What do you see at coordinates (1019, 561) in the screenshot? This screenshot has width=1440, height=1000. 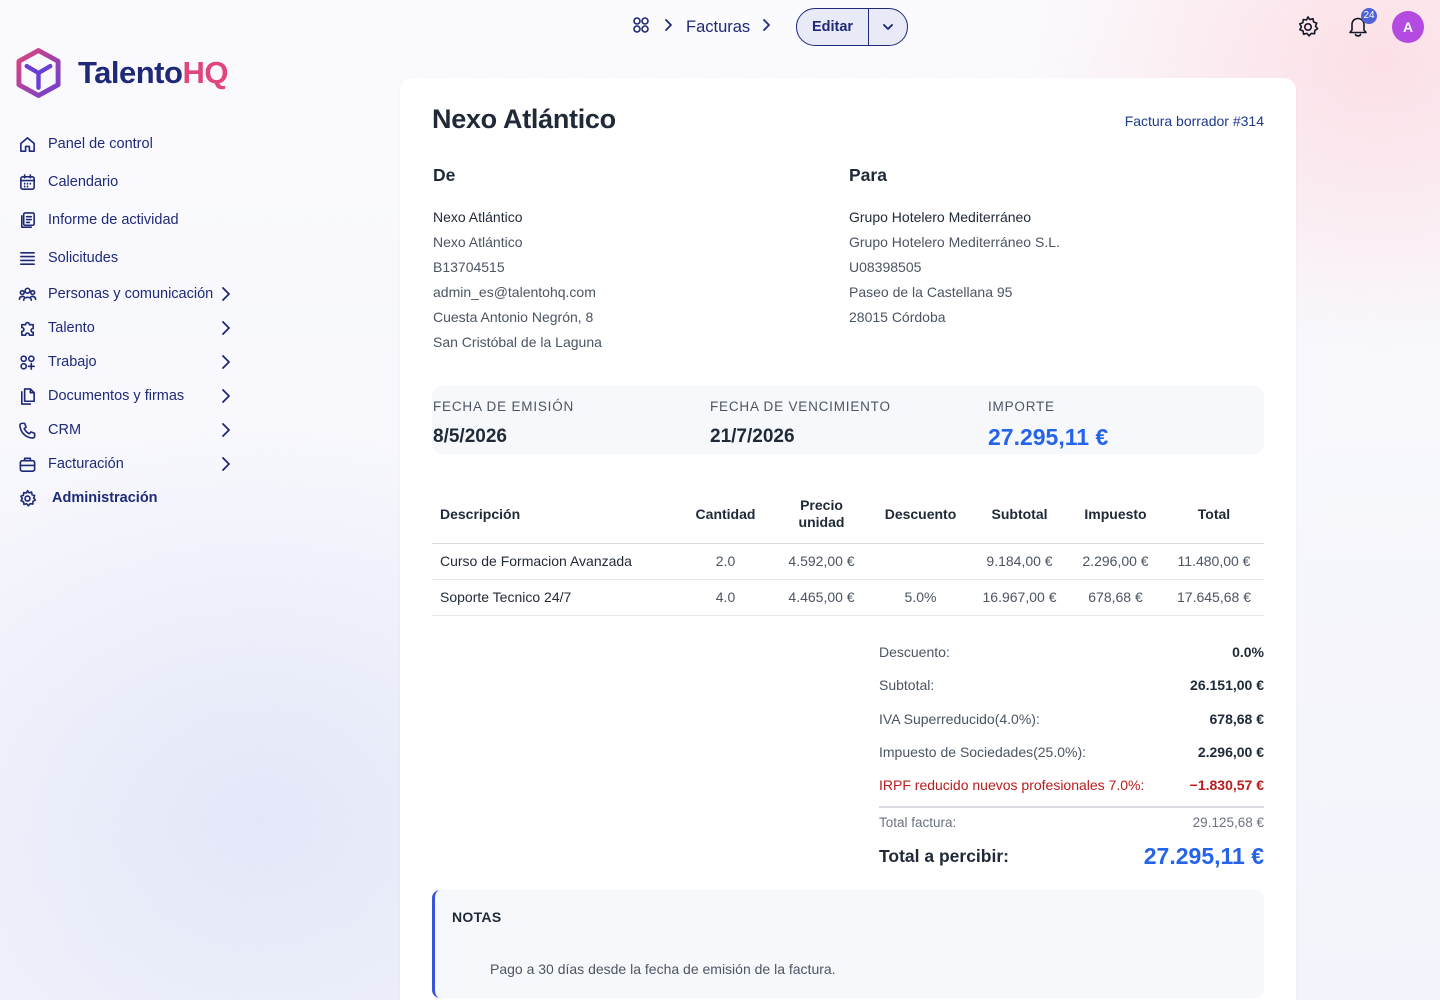 I see `cell-subtotal: 9.184,00 €` at bounding box center [1019, 561].